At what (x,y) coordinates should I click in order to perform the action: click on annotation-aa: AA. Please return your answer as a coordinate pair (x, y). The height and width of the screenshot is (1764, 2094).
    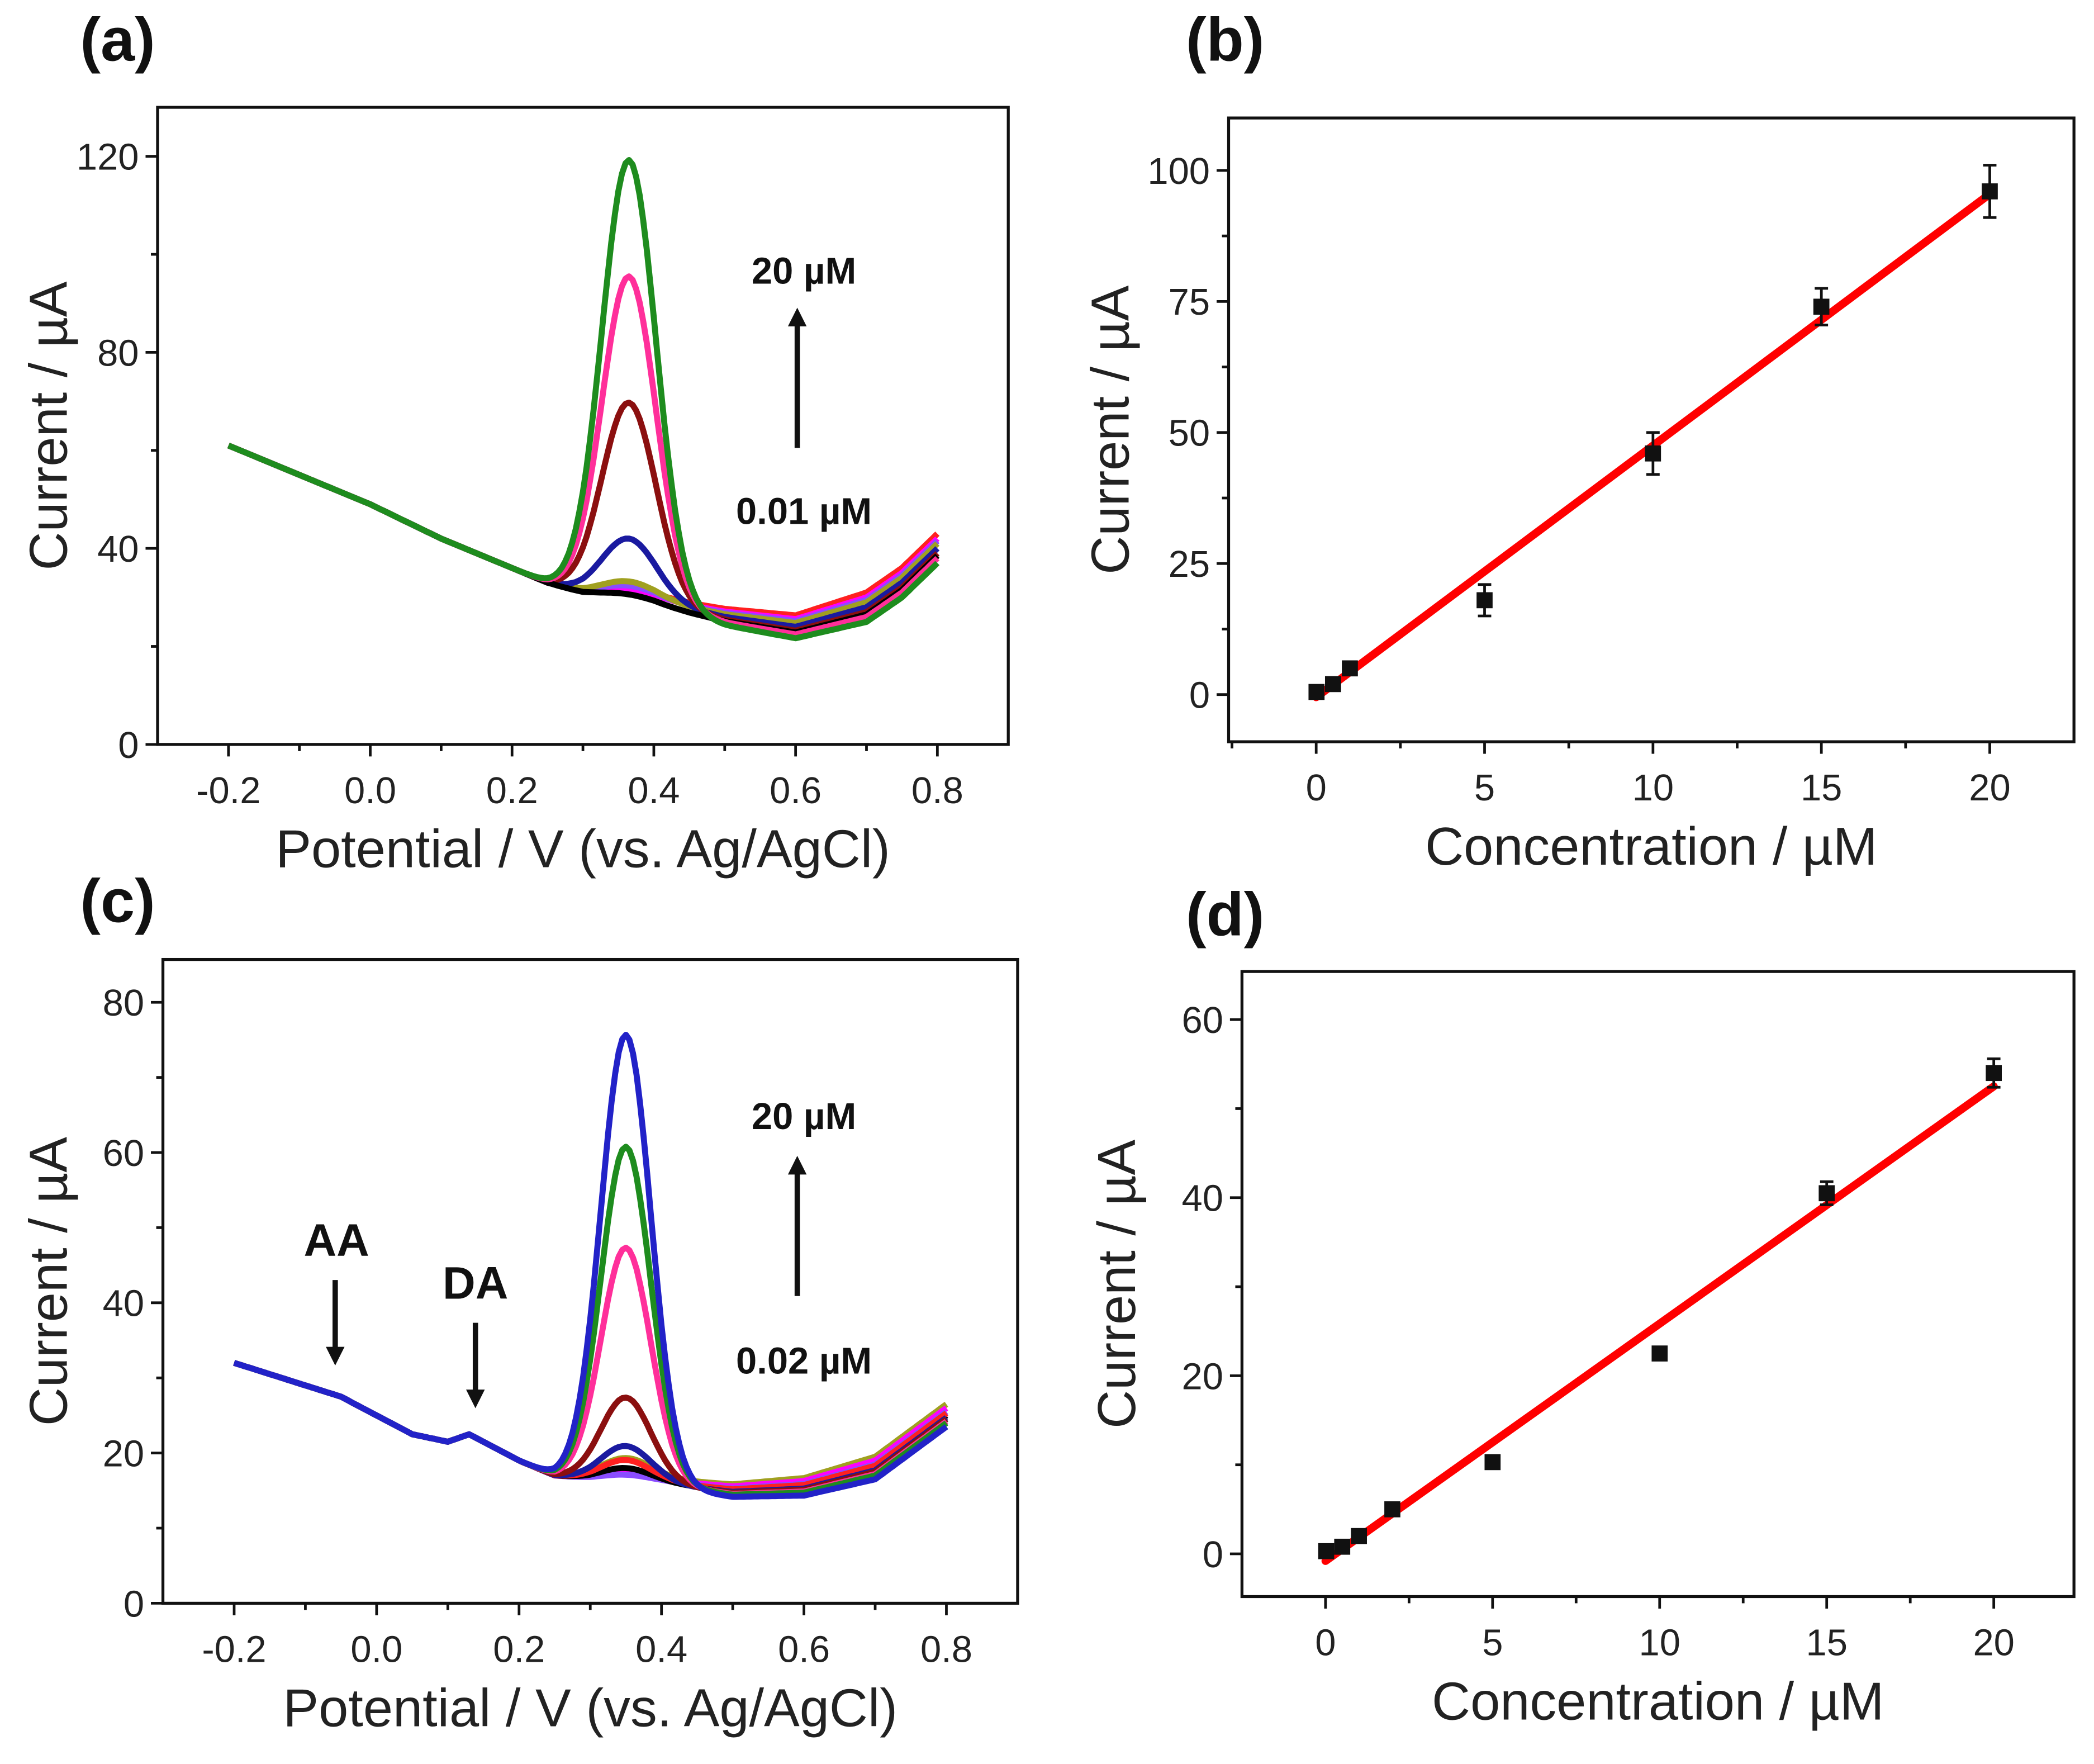
    Looking at the image, I should click on (337, 1240).